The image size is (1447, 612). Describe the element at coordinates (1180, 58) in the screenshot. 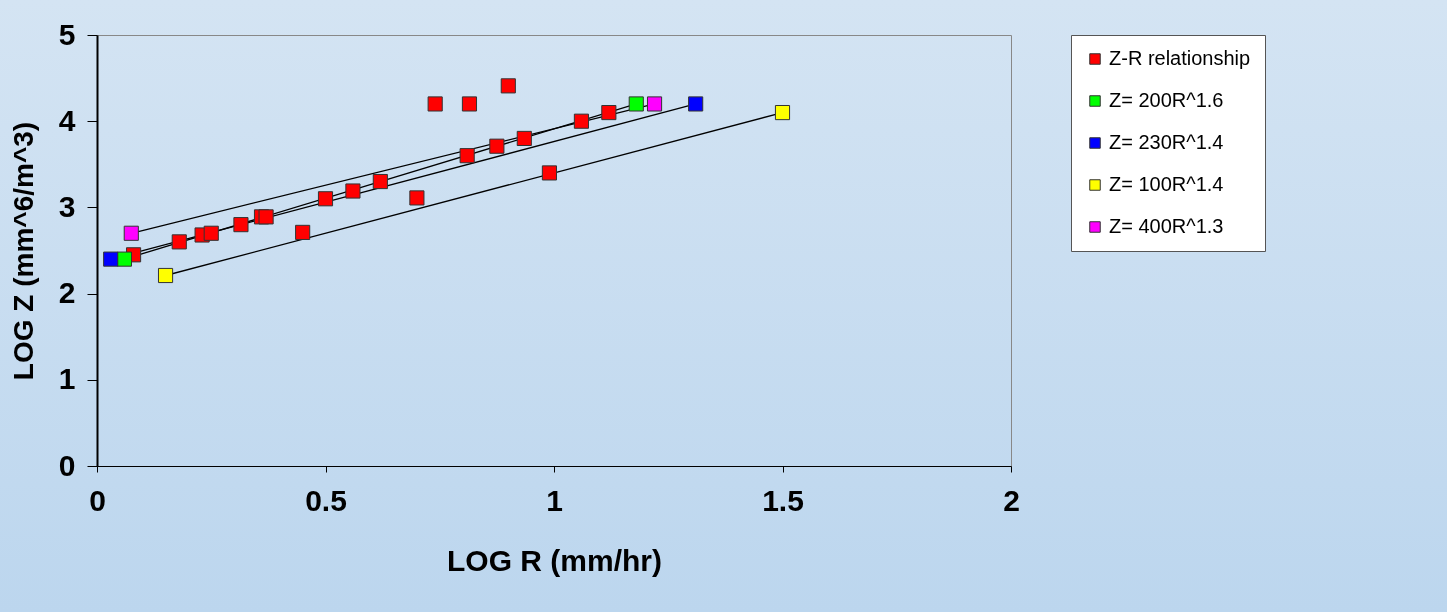

I see `legend-label: Z-R relationship` at that location.